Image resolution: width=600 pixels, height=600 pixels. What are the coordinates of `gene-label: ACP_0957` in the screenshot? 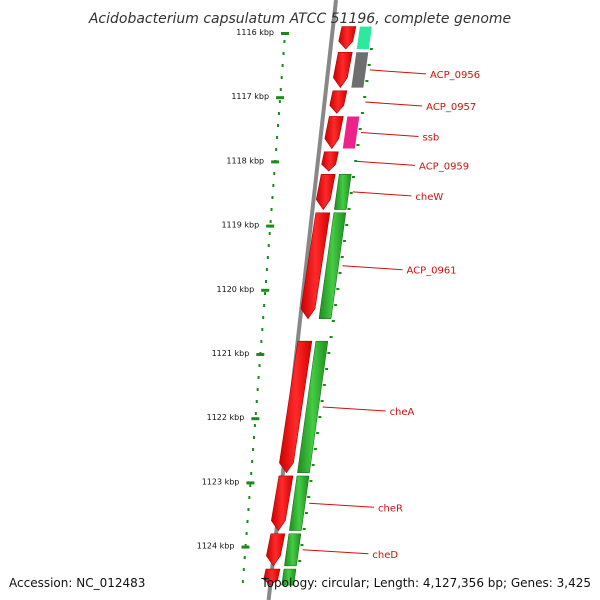 It's located at (451, 107).